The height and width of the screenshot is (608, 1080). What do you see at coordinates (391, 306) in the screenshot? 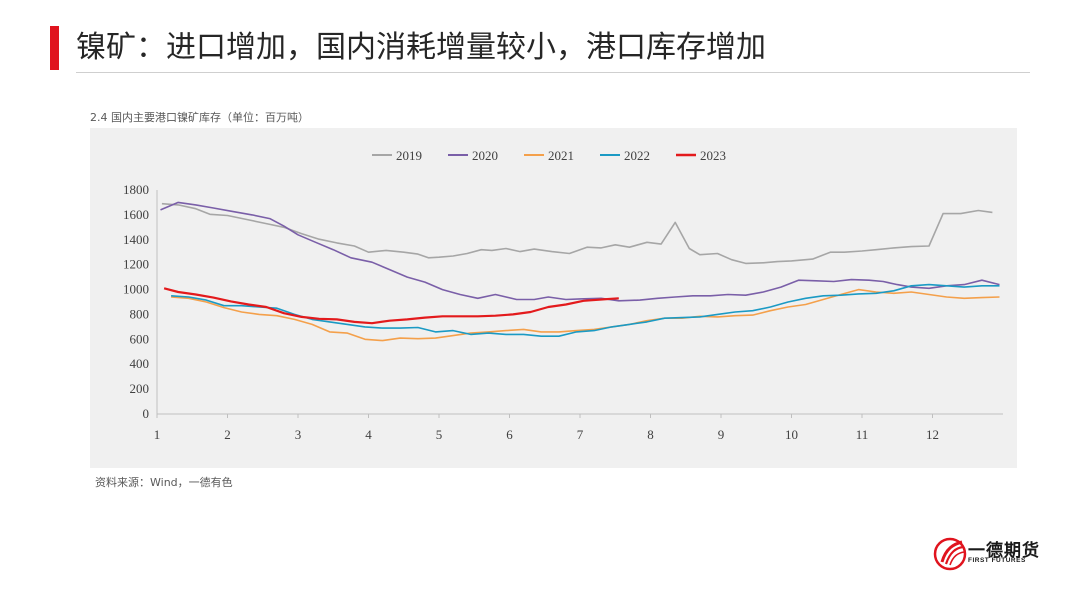
I see `series-line-2023` at bounding box center [391, 306].